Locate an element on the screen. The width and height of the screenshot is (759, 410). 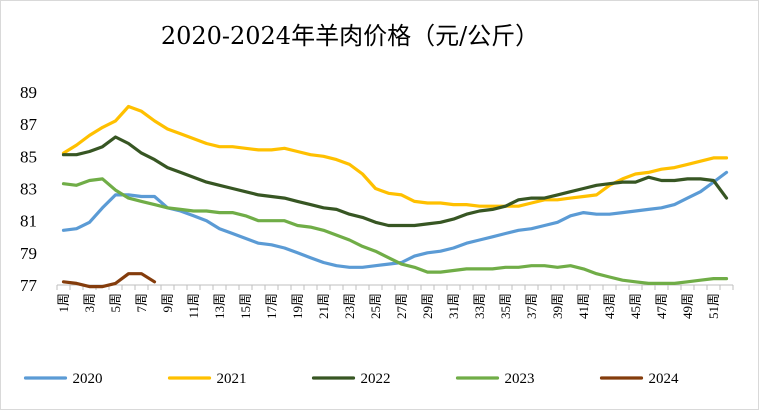
y-tick-label: 81 is located at coordinates (28, 221).